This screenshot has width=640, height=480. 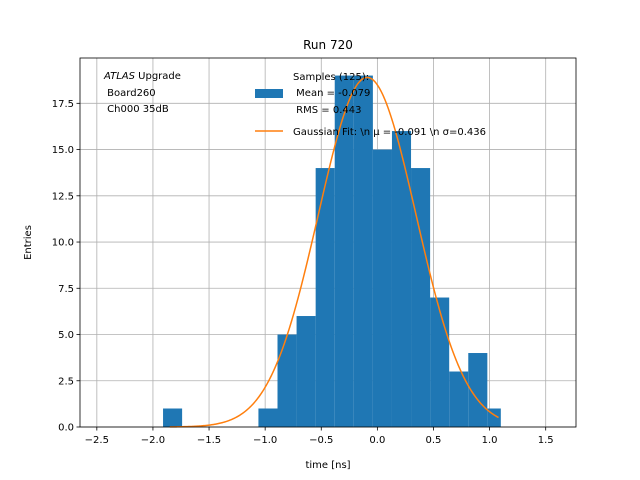 What do you see at coordinates (321, 440) in the screenshot?
I see `x-tick-label: −0.5` at bounding box center [321, 440].